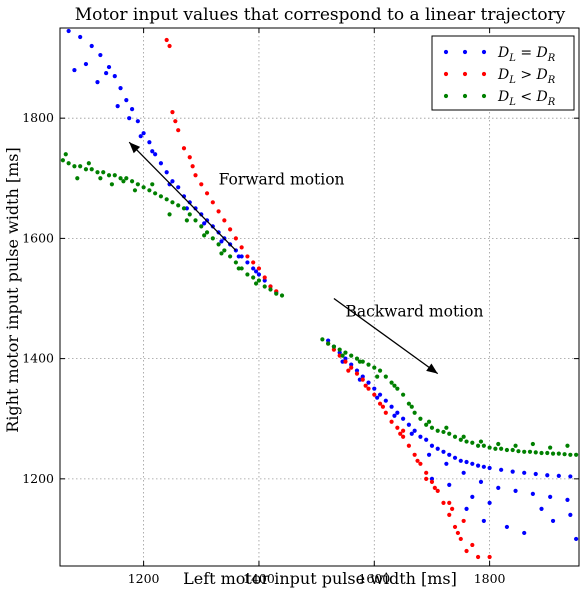  What do you see at coordinates (414, 312) in the screenshot?
I see `annotation-label: Backward motion` at bounding box center [414, 312].